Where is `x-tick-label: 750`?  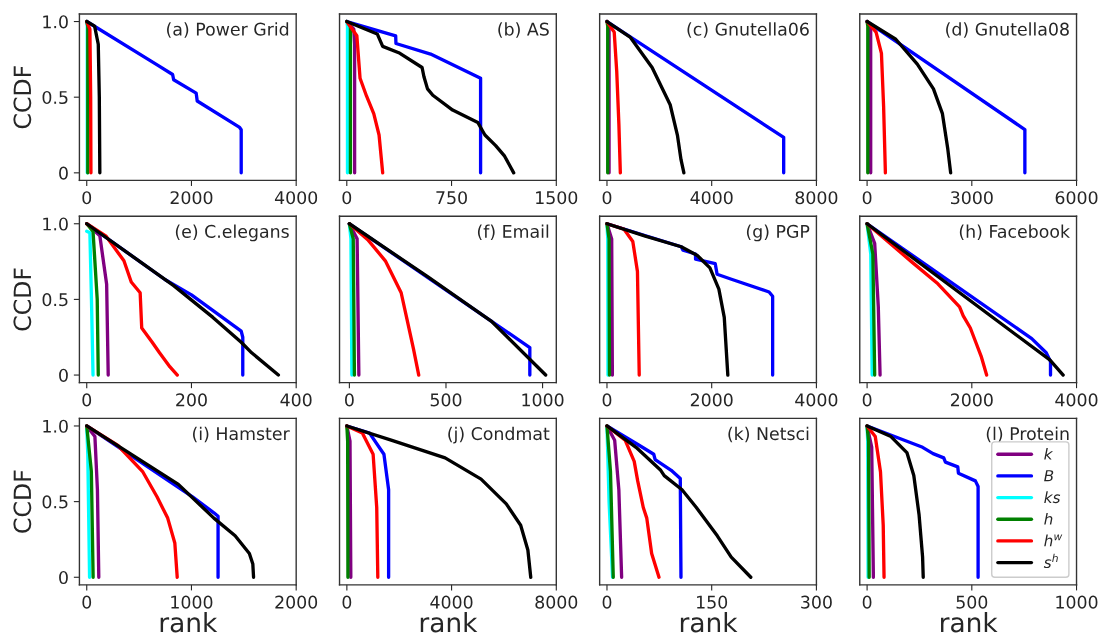
x-tick-label: 750 is located at coordinates (451, 198).